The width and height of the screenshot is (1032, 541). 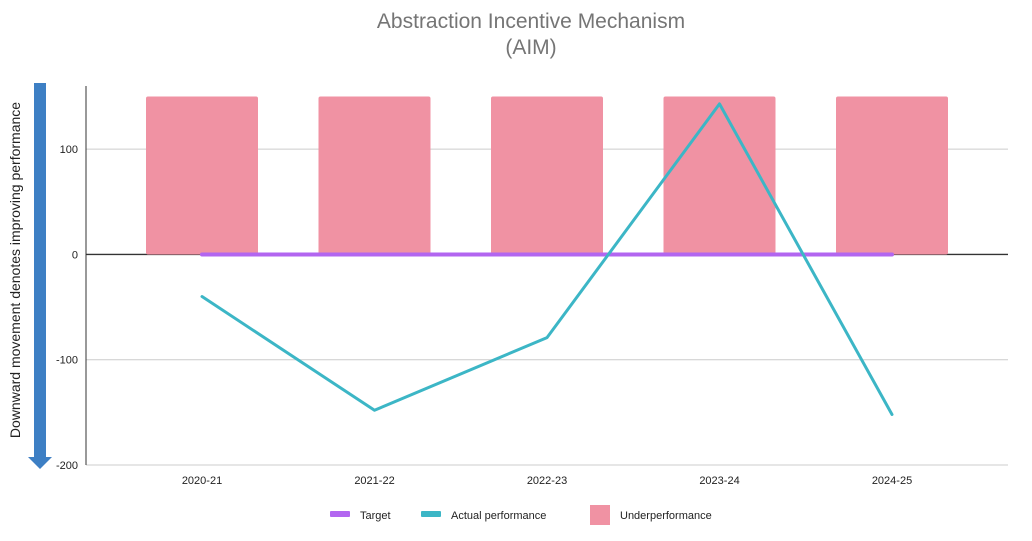 What do you see at coordinates (67, 466) in the screenshot?
I see `y-tick-label: -200` at bounding box center [67, 466].